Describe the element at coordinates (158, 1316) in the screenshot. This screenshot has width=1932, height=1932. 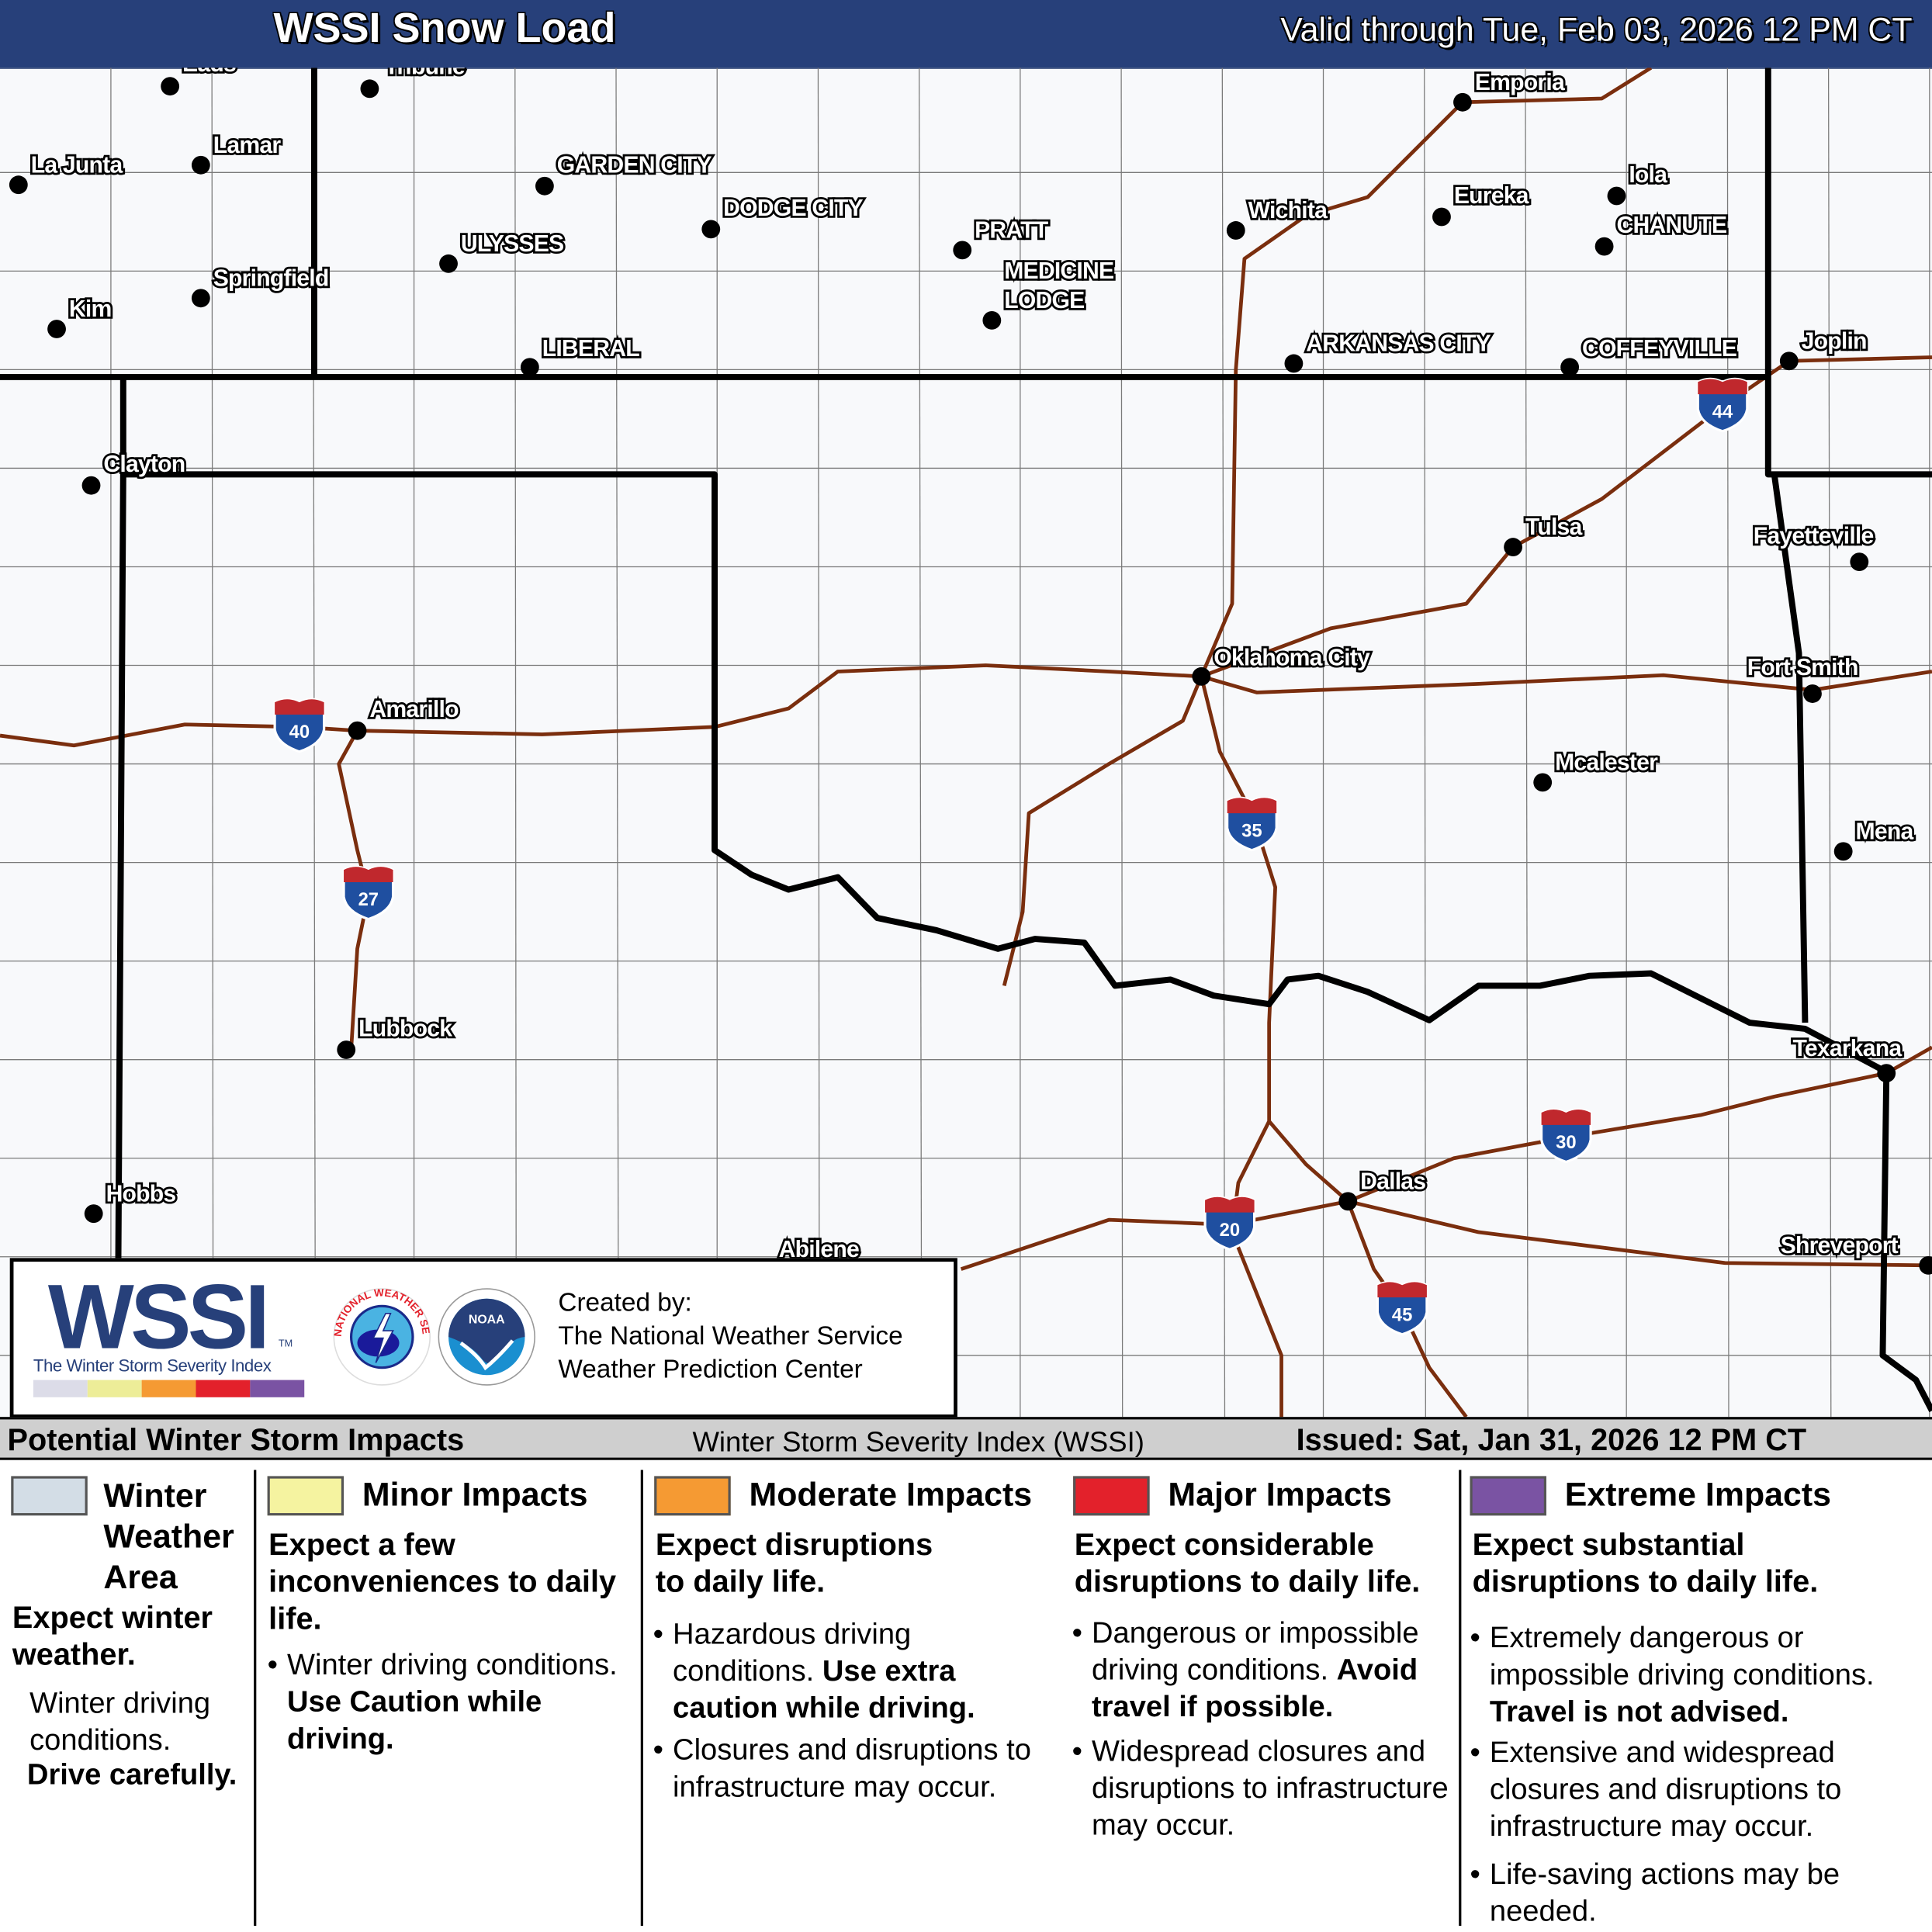
I see `wssi-logo: WSSI` at that location.